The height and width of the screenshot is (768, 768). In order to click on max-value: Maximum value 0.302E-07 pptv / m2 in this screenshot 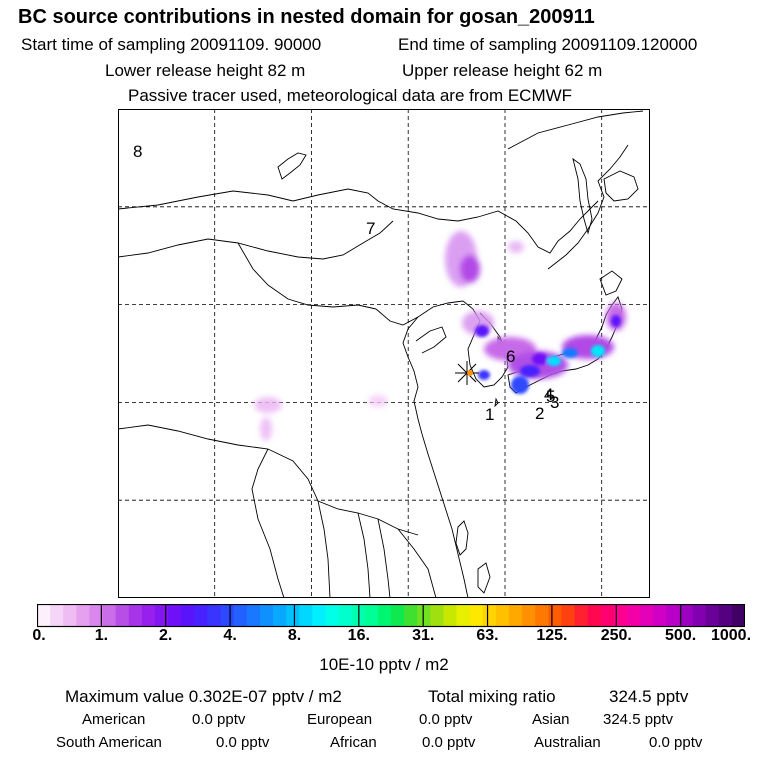, I will do `click(203, 696)`.